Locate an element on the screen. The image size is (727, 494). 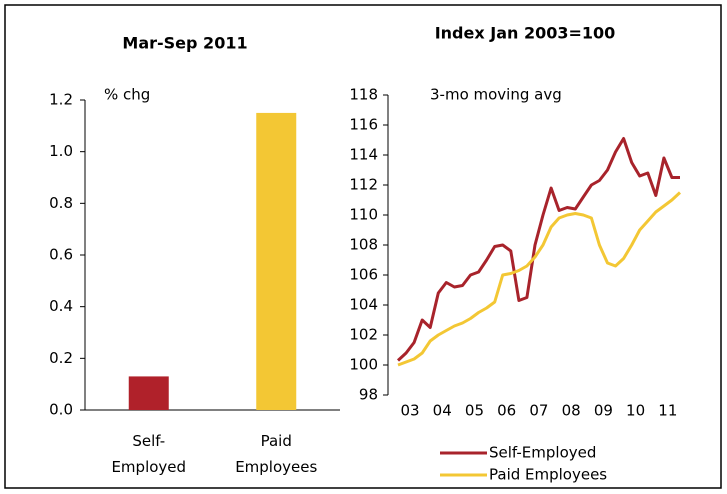
right-annotation: 3-mo moving avg is located at coordinates (496, 95).